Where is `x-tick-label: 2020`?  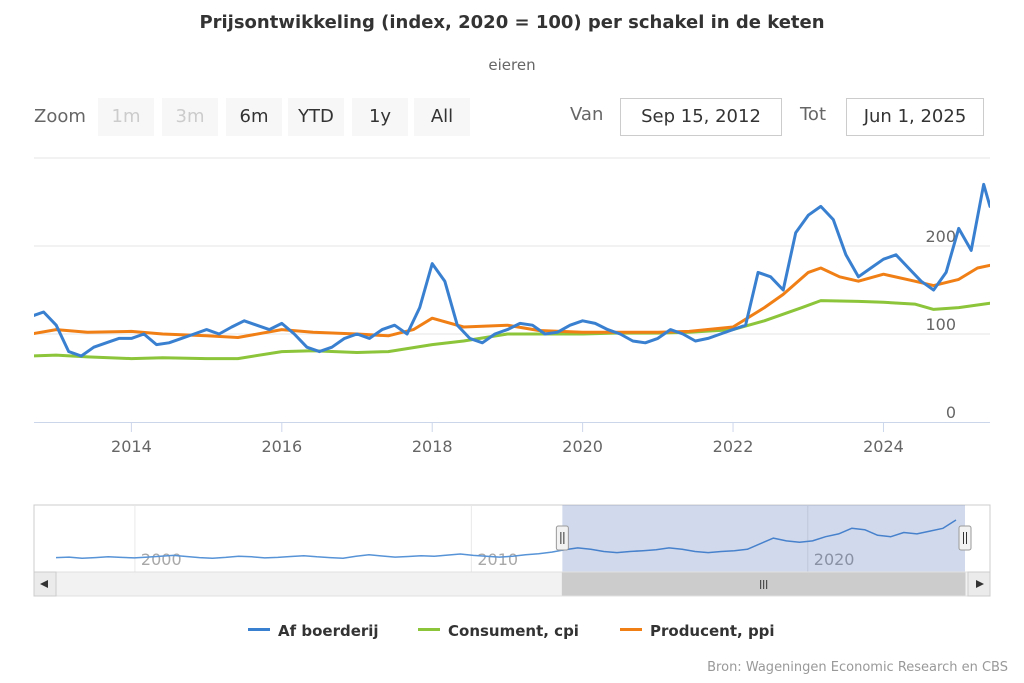
x-tick-label: 2020 is located at coordinates (582, 446).